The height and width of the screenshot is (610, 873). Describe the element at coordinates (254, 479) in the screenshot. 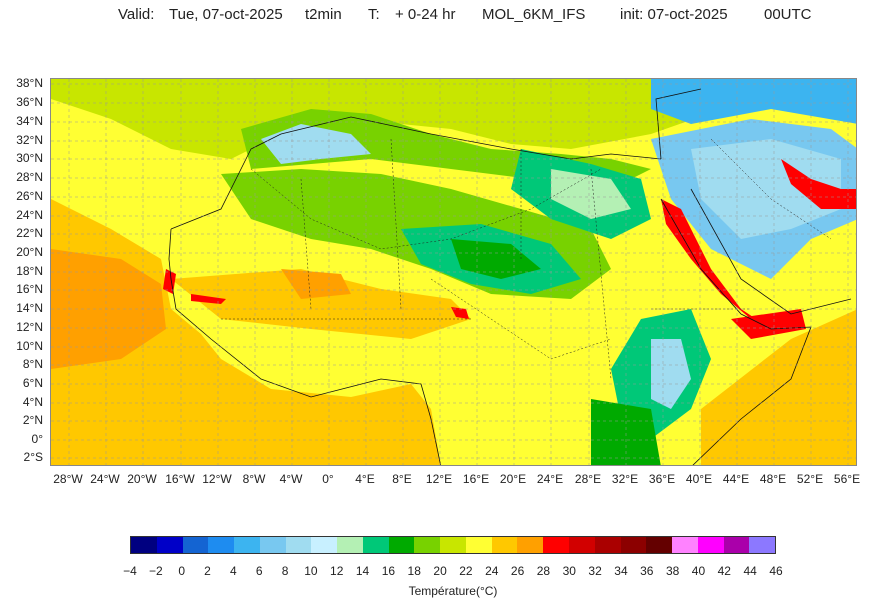

I see `lon-label: 8°W` at that location.